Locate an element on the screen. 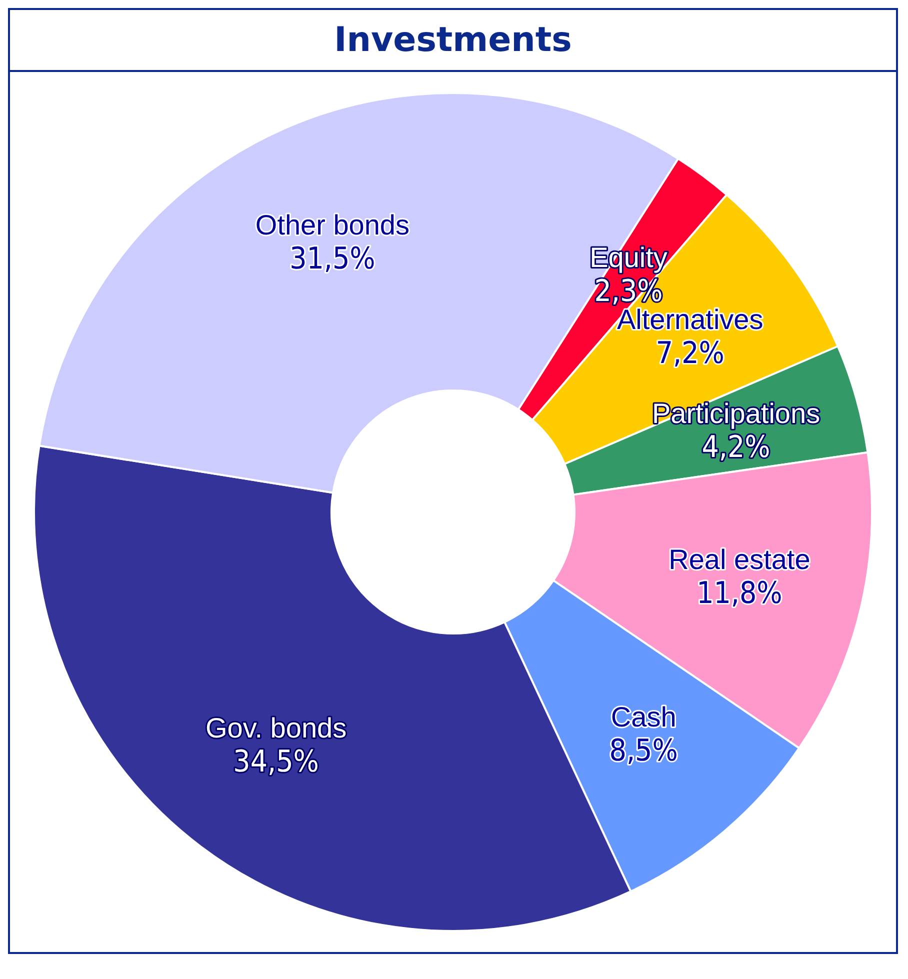 This screenshot has height=979, width=908. slice-label: Alternatives is located at coordinates (690, 319).